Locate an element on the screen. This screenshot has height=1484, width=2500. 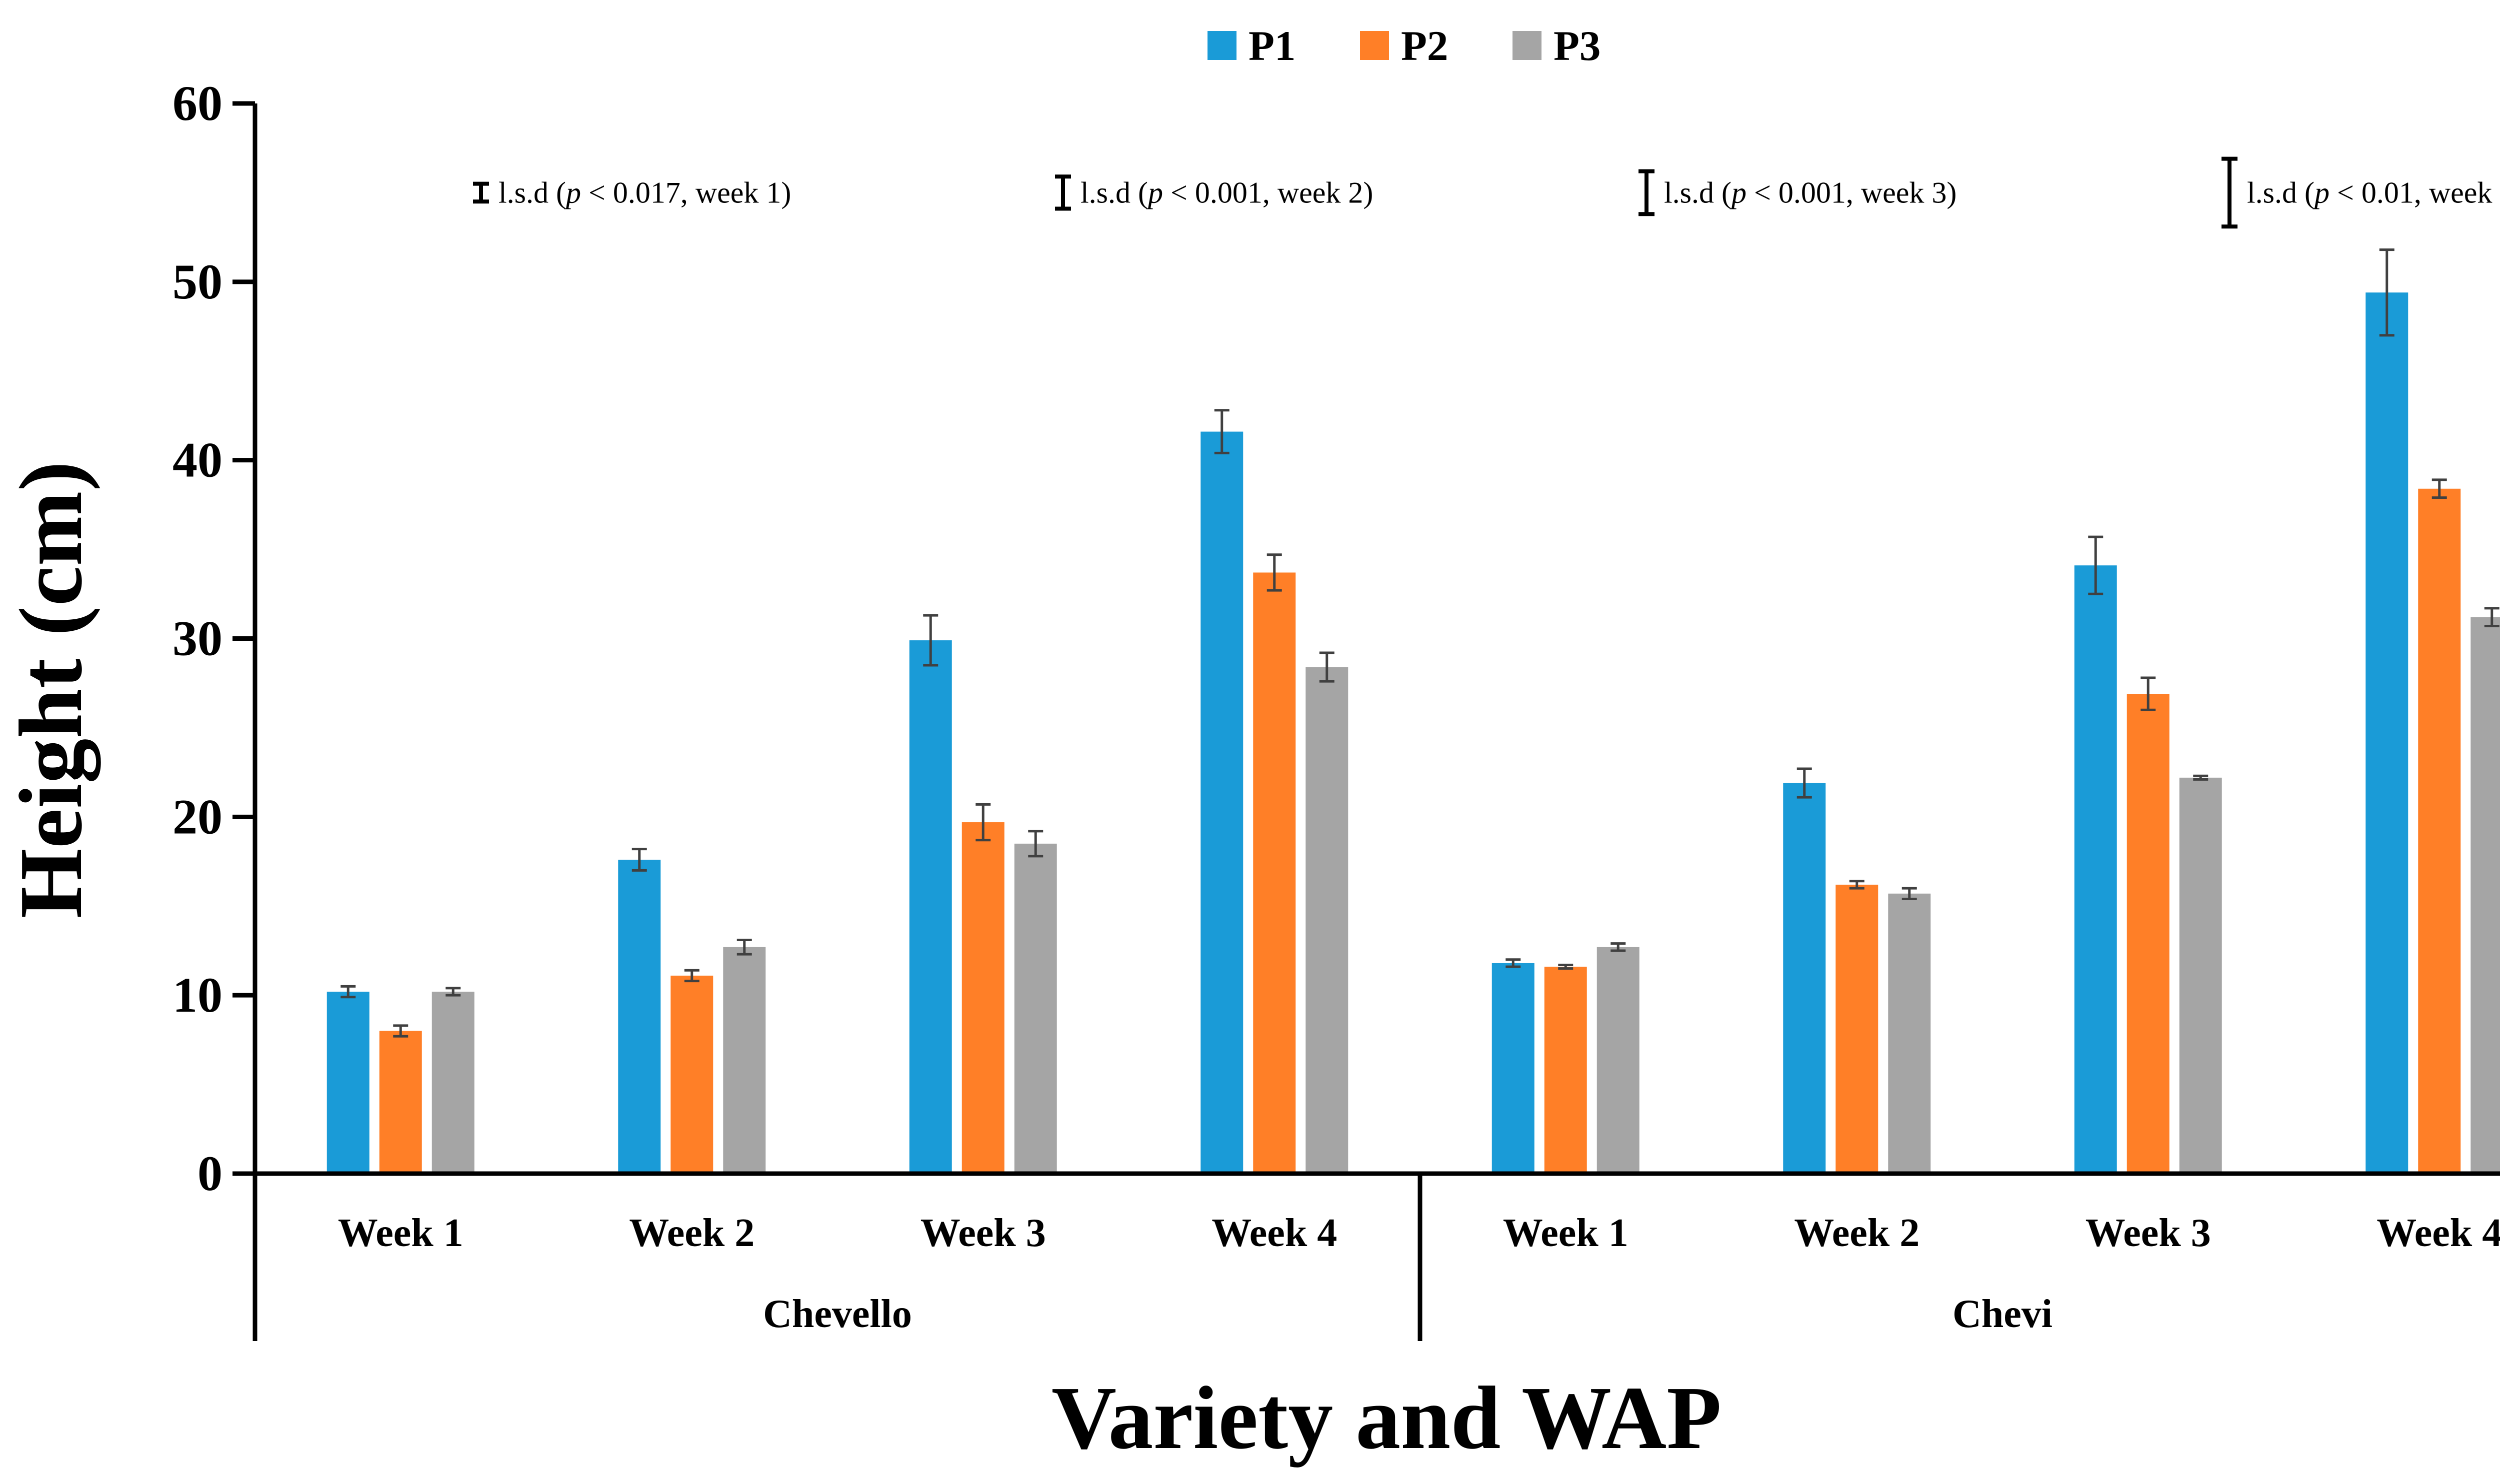
legend: P1 P2 P3 is located at coordinates (1404, 45).